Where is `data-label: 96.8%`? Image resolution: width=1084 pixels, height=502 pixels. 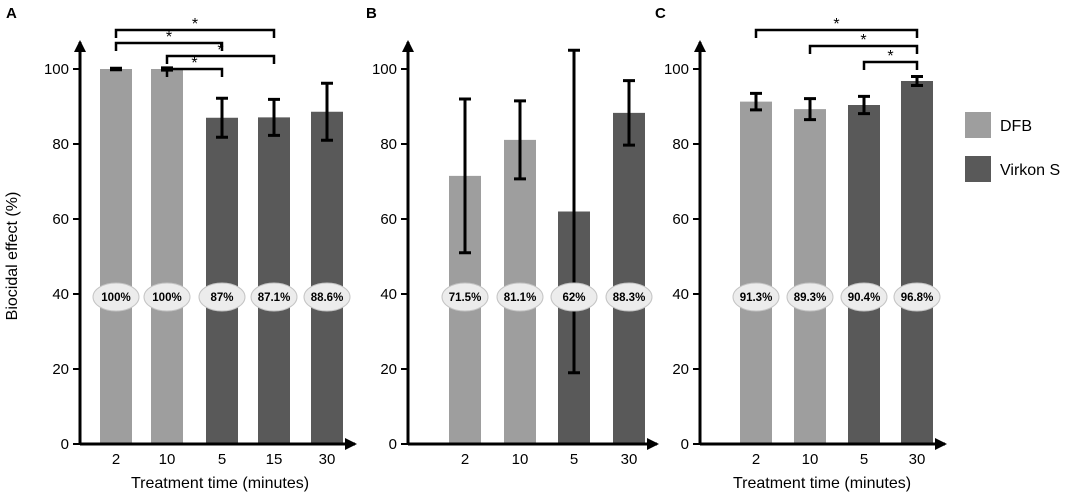 data-label: 96.8% is located at coordinates (917, 298).